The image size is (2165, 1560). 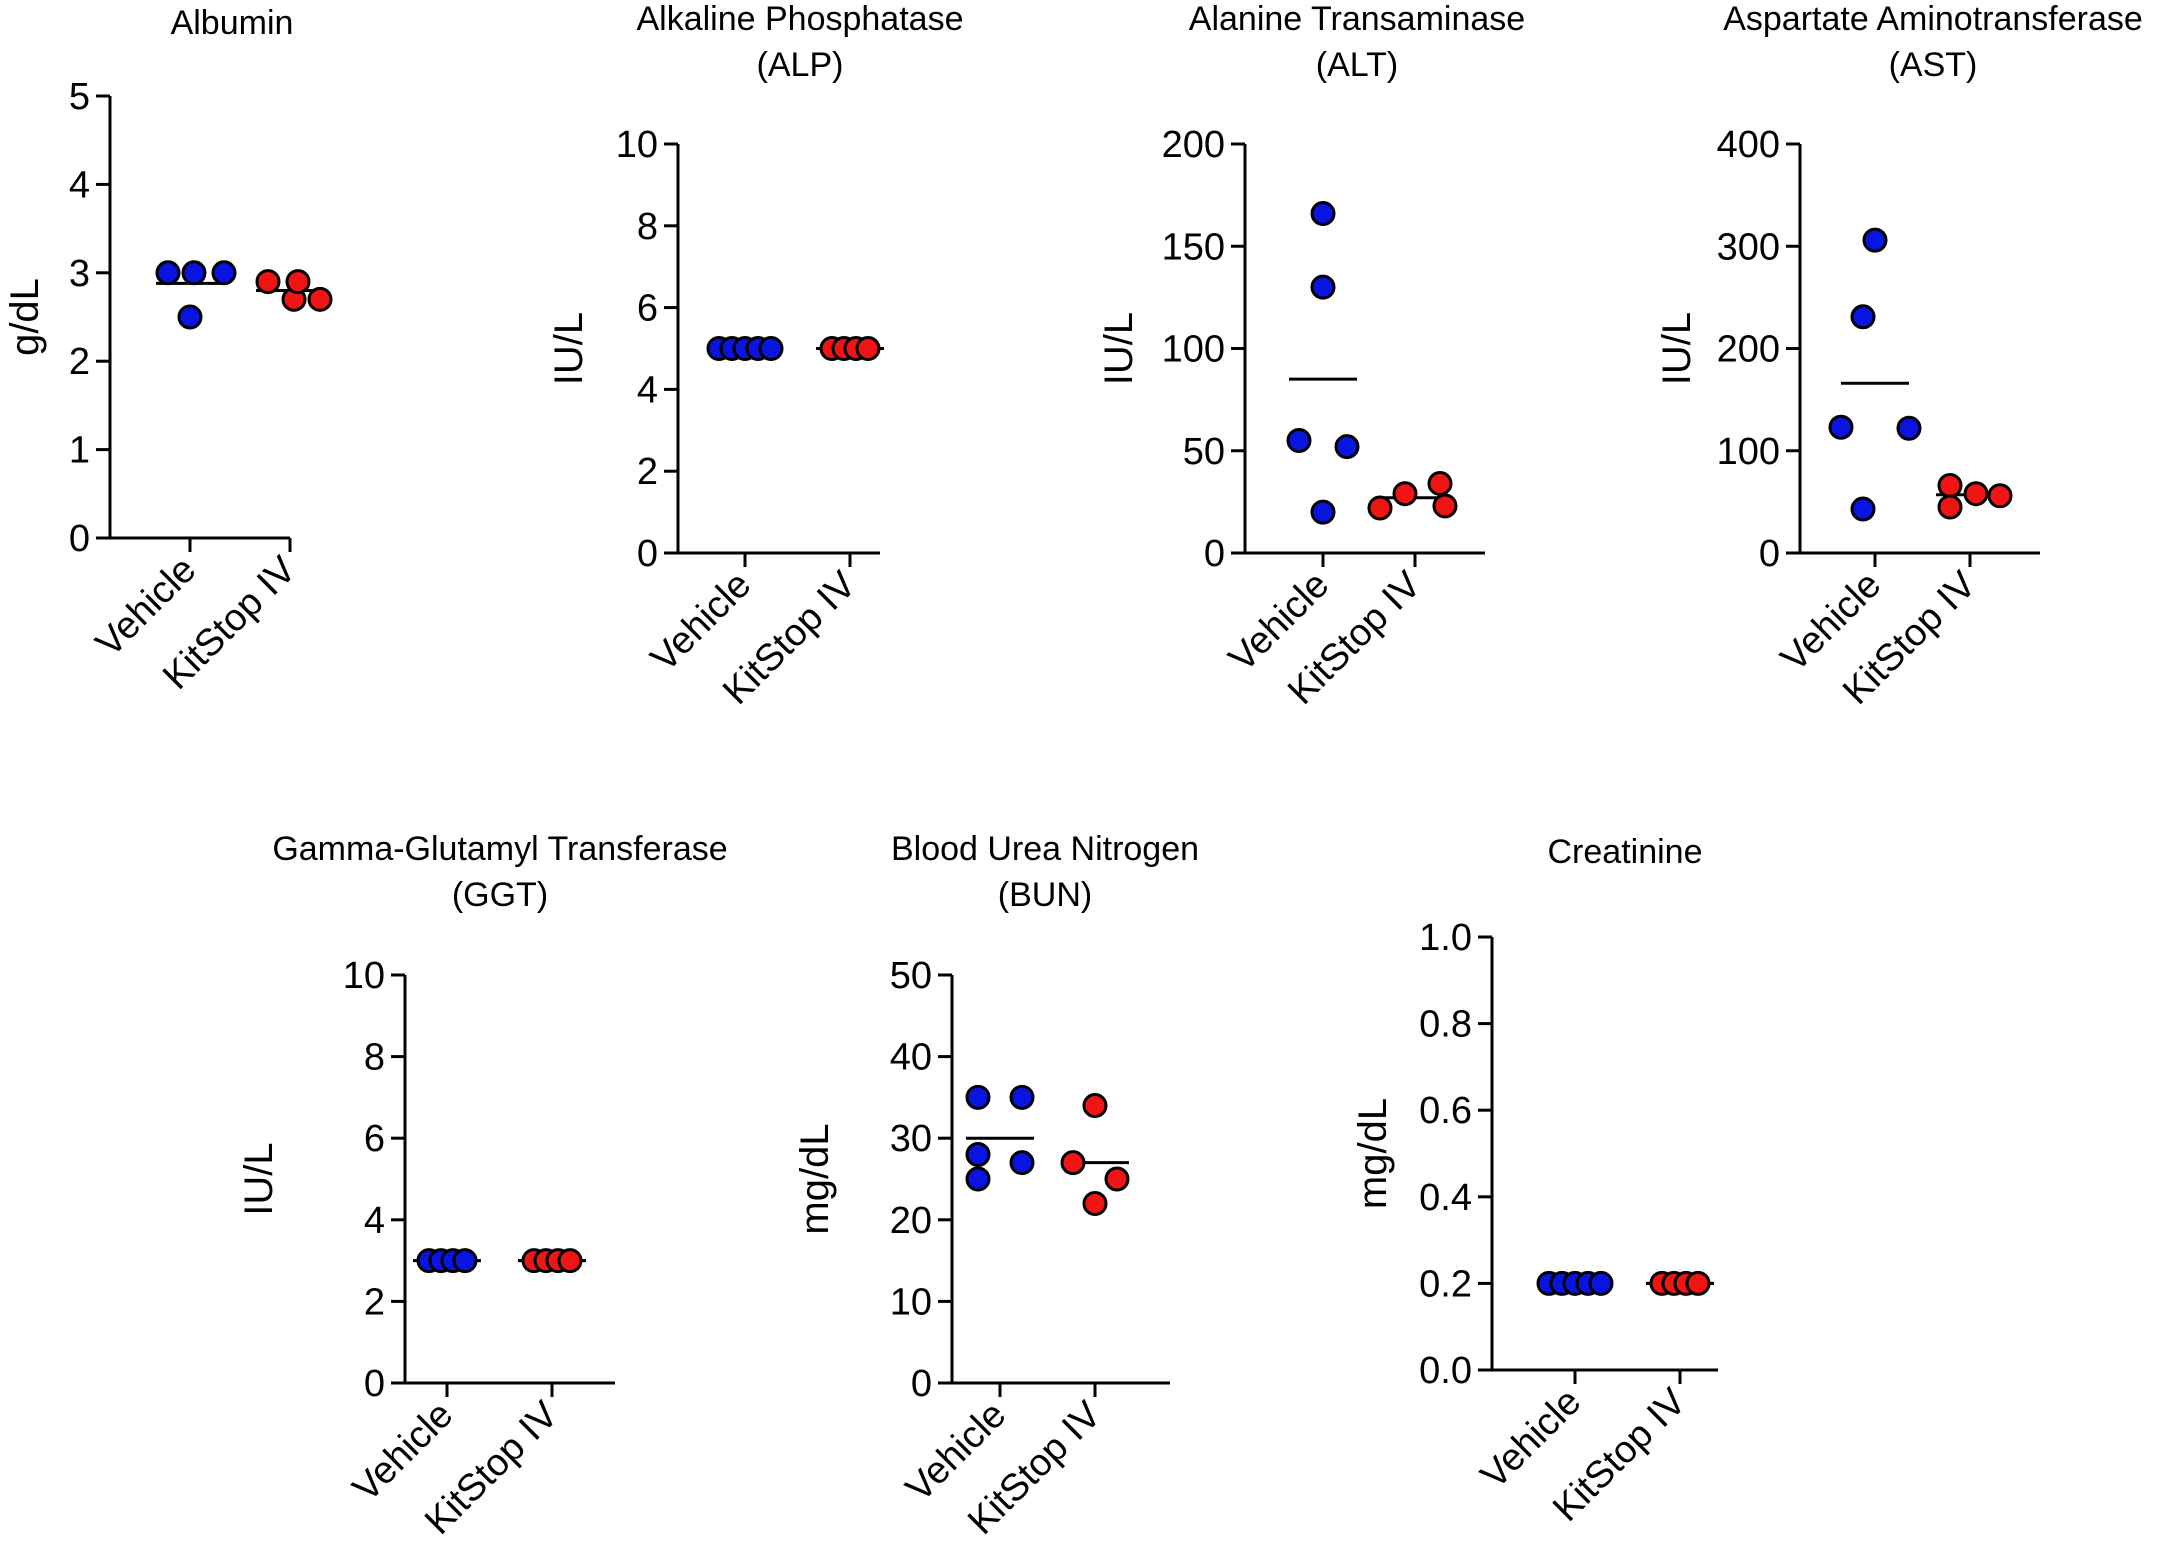 I want to click on chart-title: Blood Urea Nitrogen, so click(x=1045, y=849).